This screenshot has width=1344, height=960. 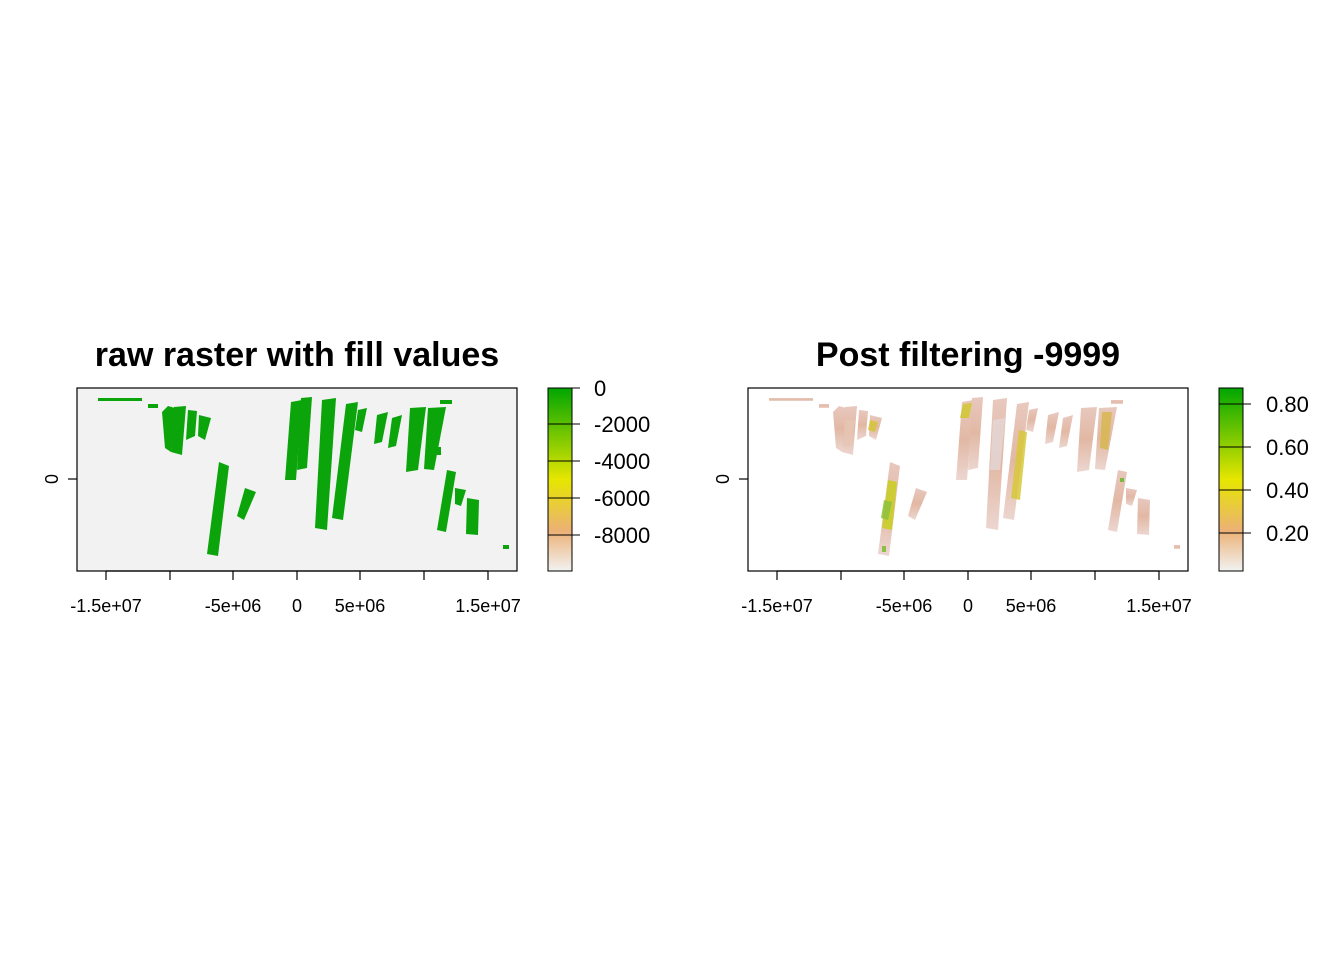 What do you see at coordinates (1287, 447) in the screenshot?
I see `legend-tick-label: 0.60` at bounding box center [1287, 447].